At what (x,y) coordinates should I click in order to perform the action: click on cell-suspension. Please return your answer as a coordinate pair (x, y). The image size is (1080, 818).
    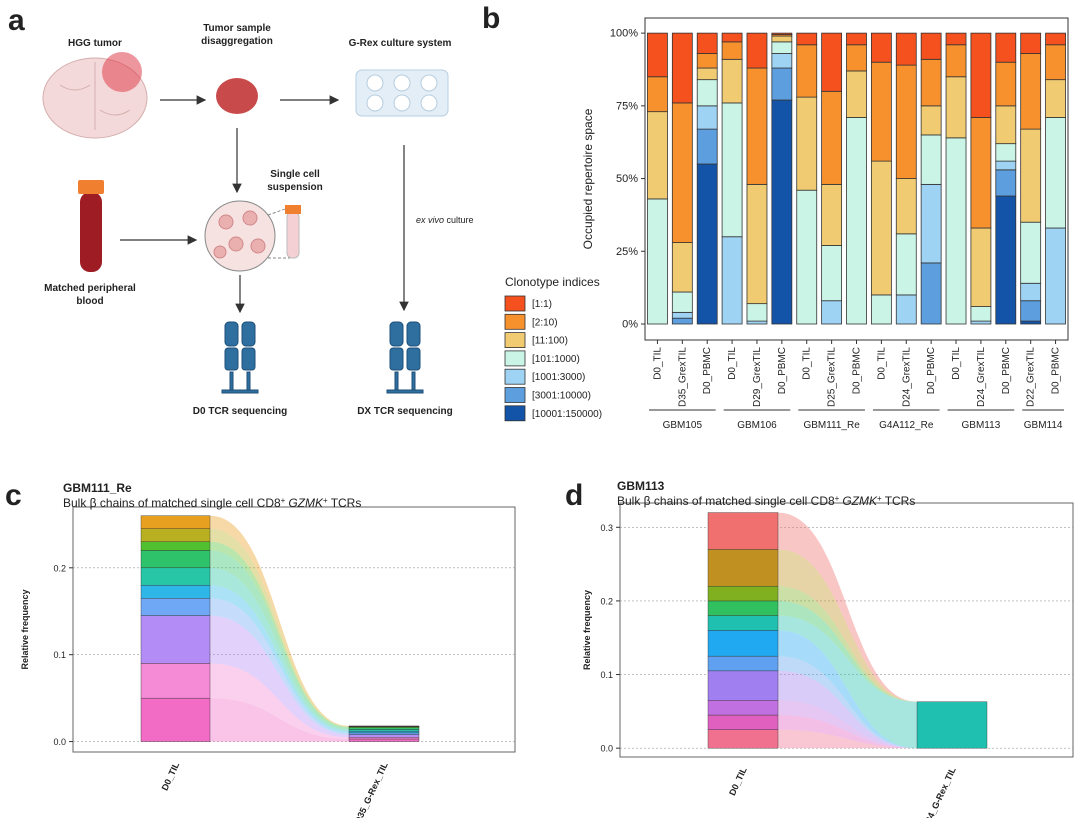
    Looking at the image, I should click on (240, 236).